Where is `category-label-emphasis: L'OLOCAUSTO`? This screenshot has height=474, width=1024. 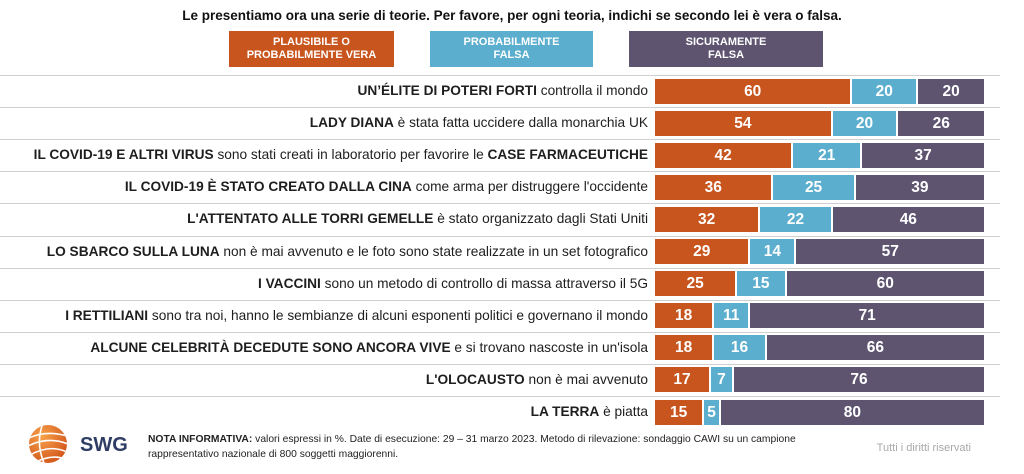
category-label-emphasis: L'OLOCAUSTO is located at coordinates (475, 379).